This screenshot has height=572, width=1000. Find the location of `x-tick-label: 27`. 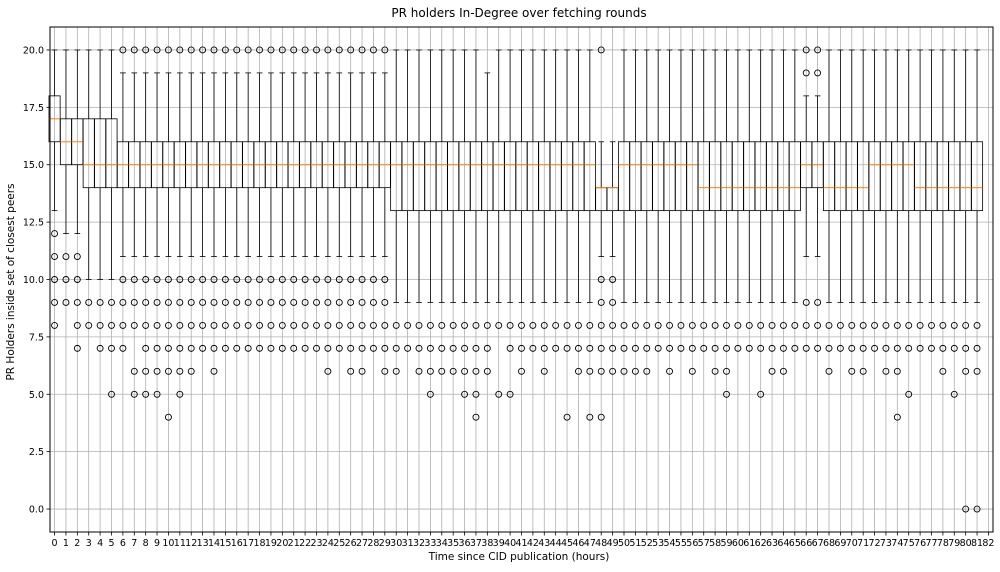

x-tick-label: 27 is located at coordinates (362, 543).